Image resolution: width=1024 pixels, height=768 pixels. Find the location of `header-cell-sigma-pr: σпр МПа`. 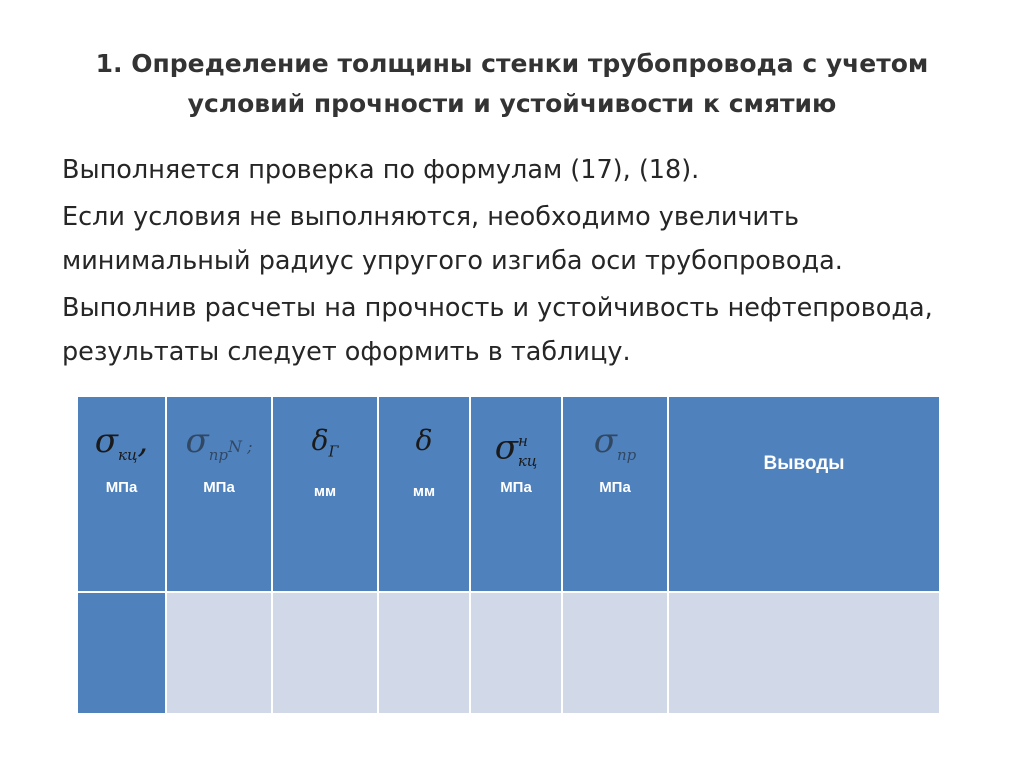

header-cell-sigma-pr: σпр МПа is located at coordinates (615, 494).